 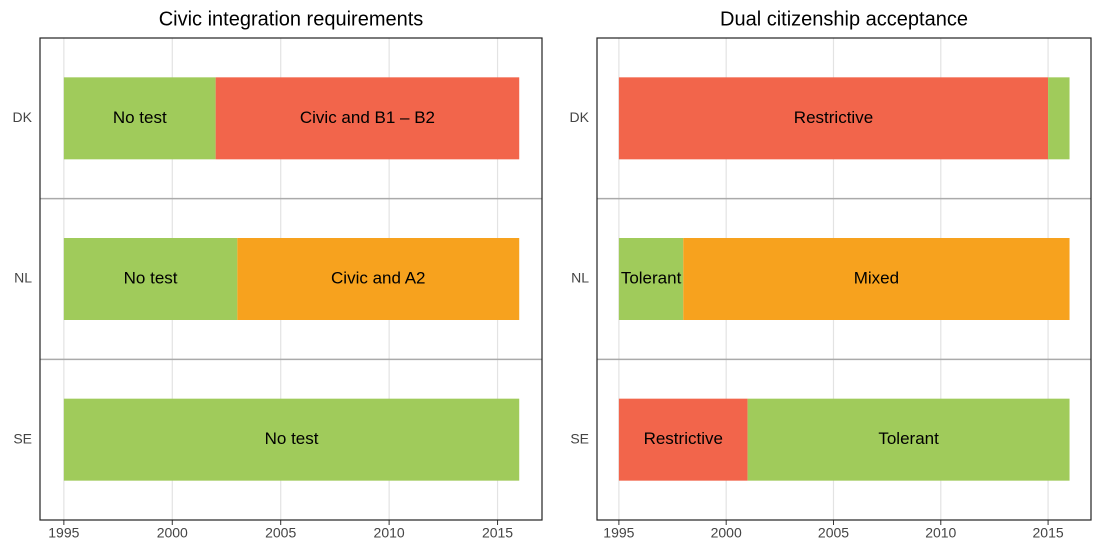 I want to click on segment-label: Civic and A2, so click(x=378, y=277).